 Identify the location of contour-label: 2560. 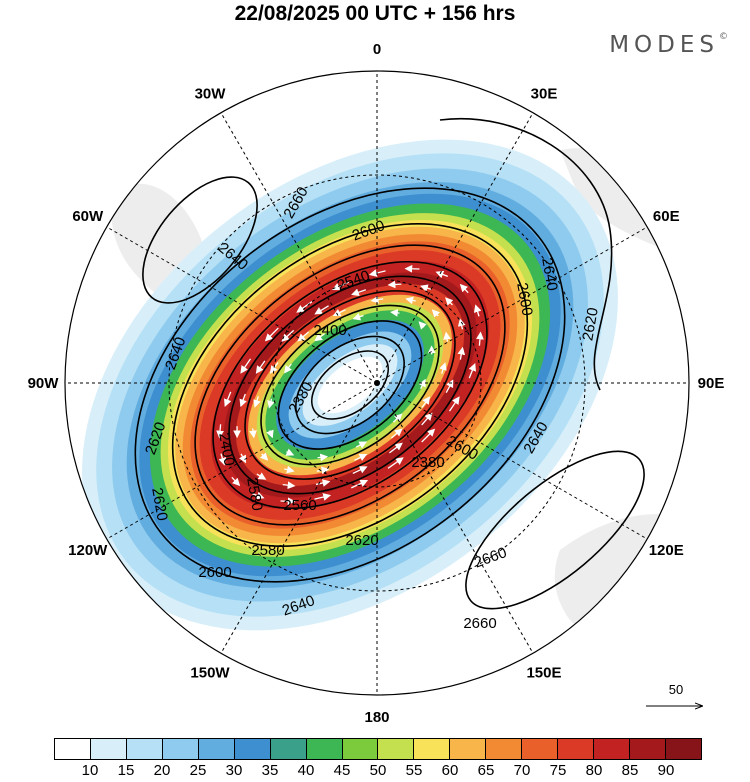
(299, 505).